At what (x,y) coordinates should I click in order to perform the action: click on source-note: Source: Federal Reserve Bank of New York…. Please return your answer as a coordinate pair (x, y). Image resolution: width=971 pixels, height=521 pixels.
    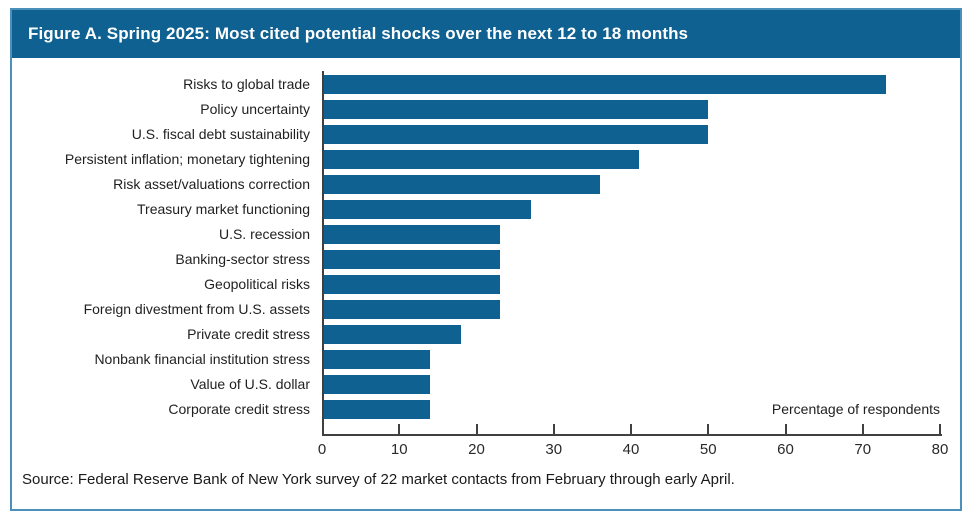
    Looking at the image, I should click on (378, 479).